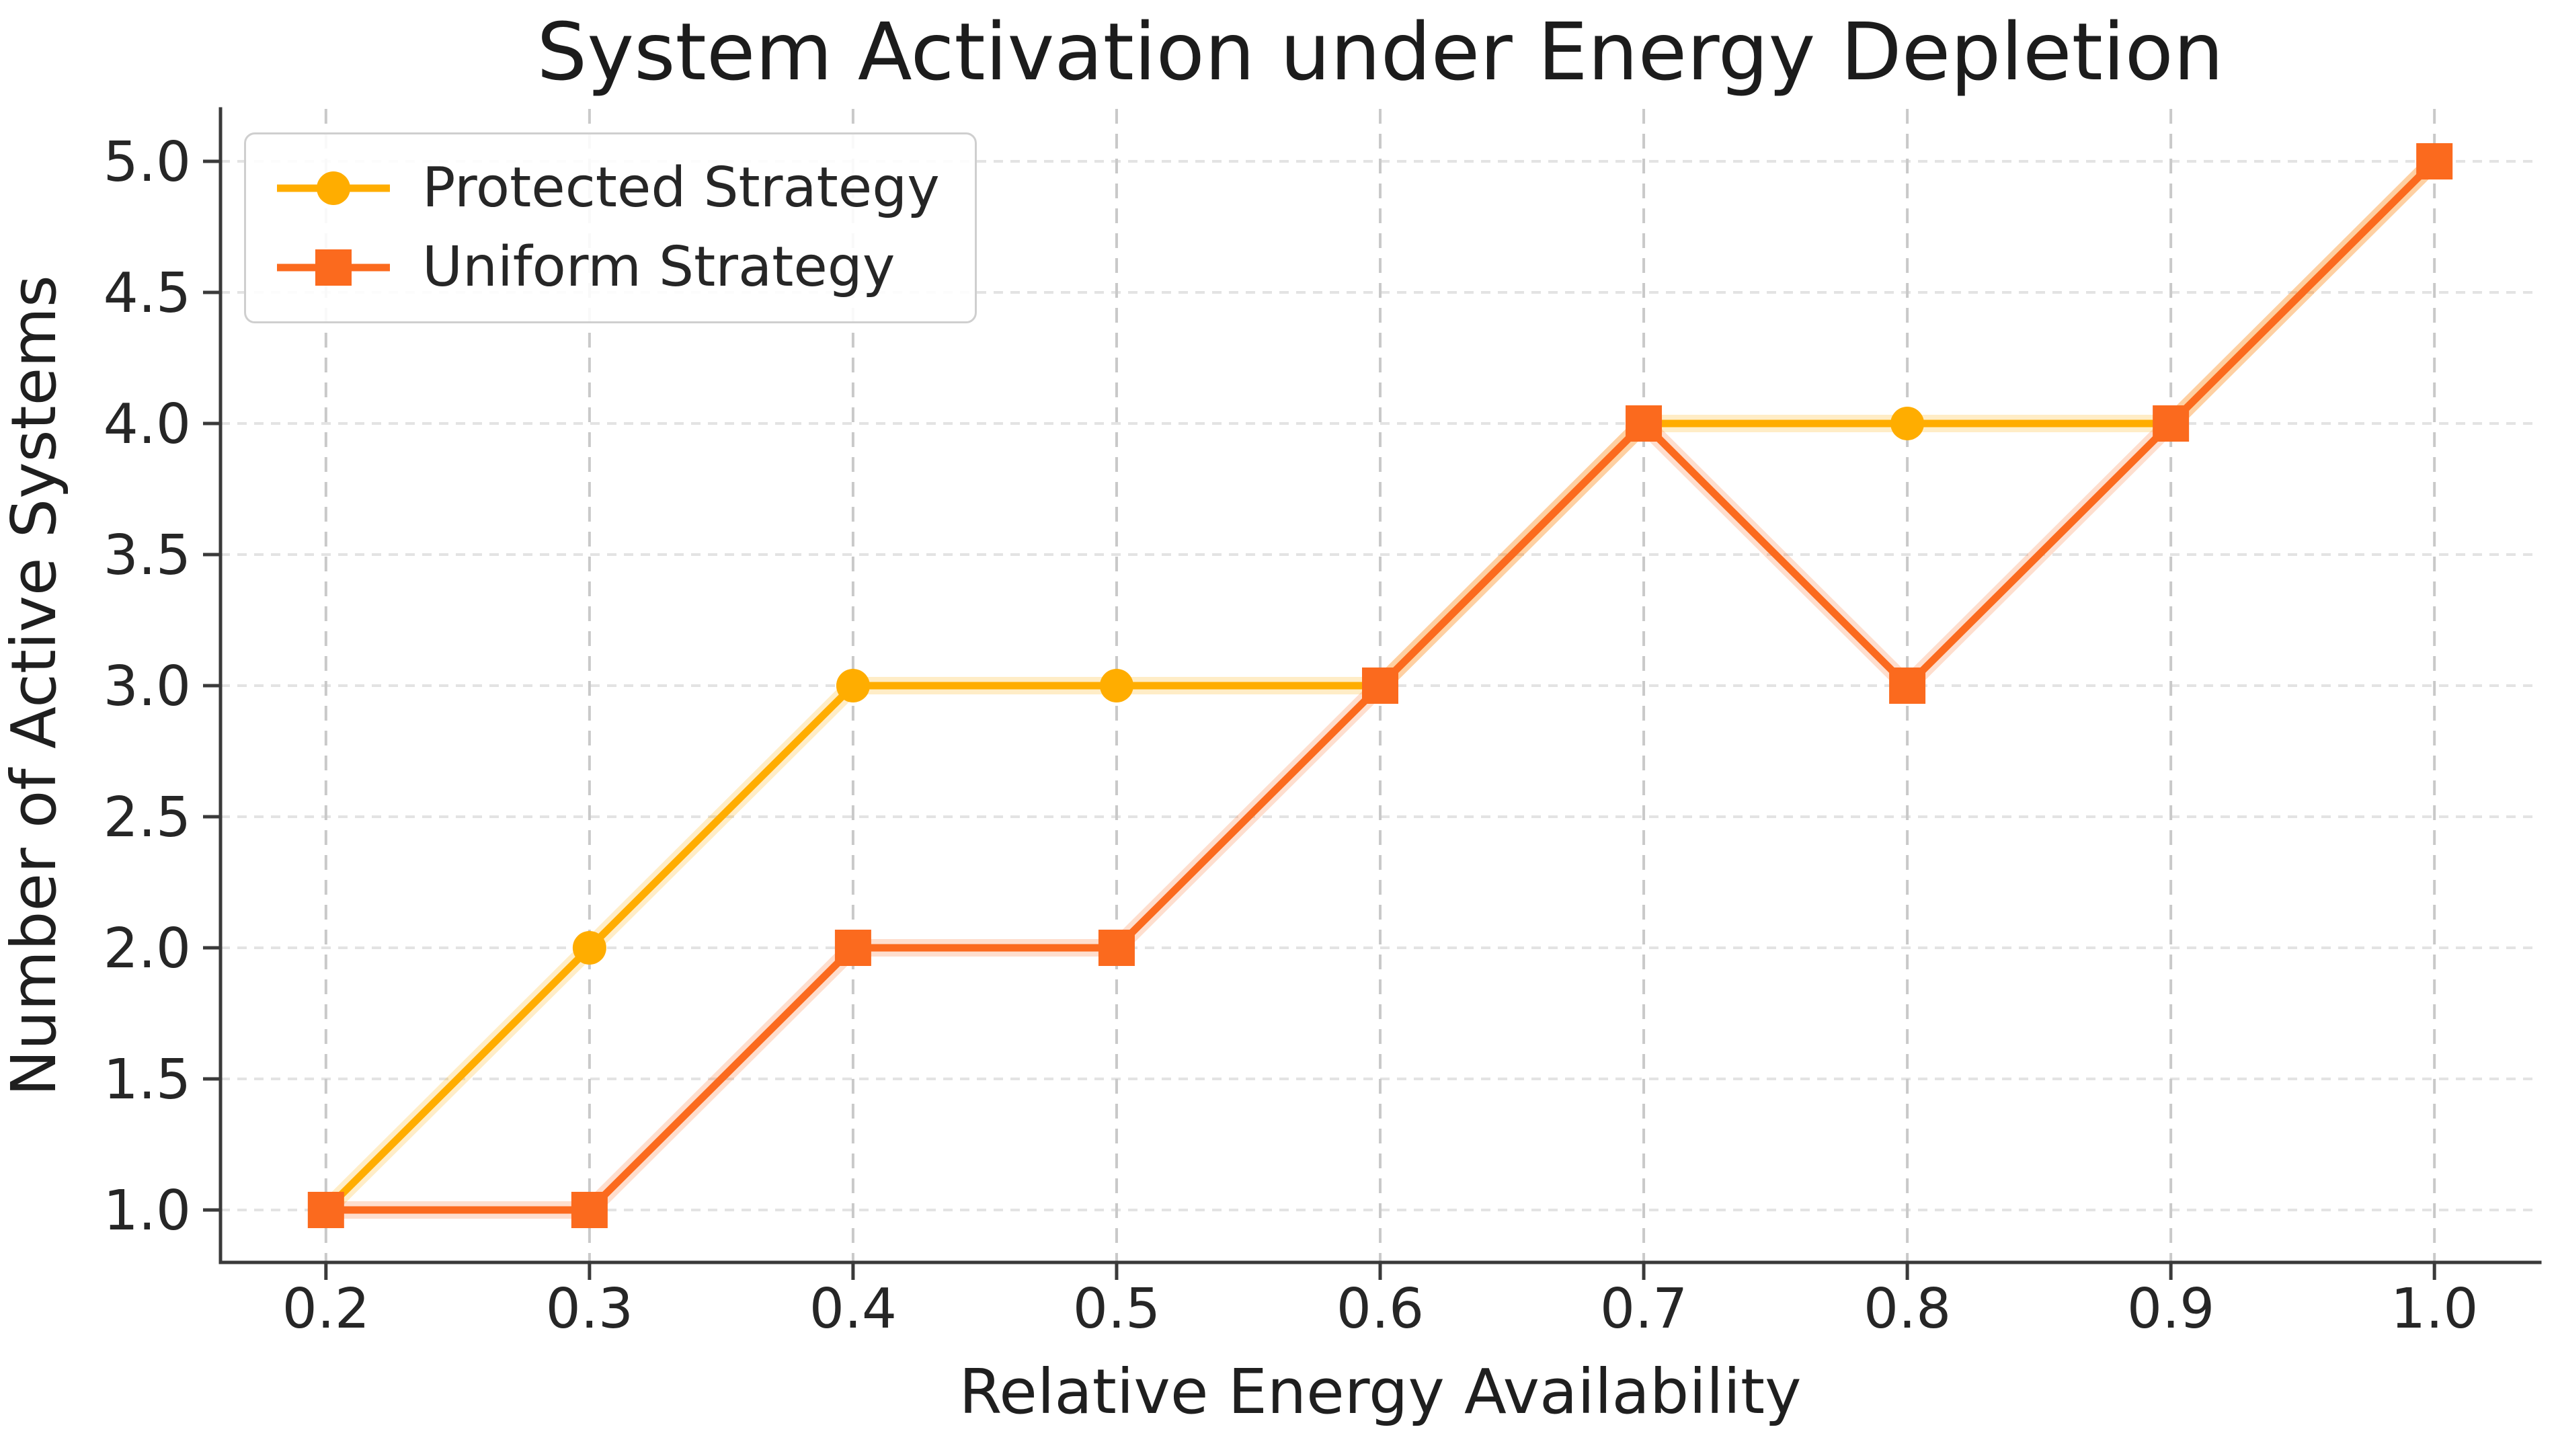 The width and height of the screenshot is (2558, 1456). I want to click on x-tick-label: 1.0, so click(2434, 1309).